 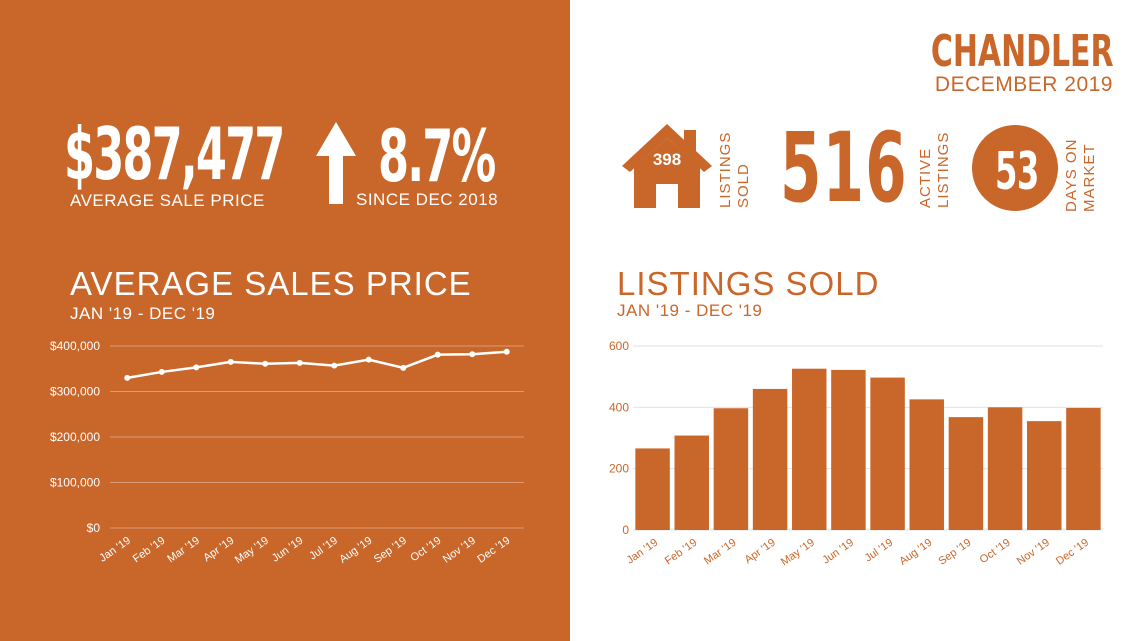 What do you see at coordinates (844, 168) in the screenshot?
I see `active-listings-value: 516` at bounding box center [844, 168].